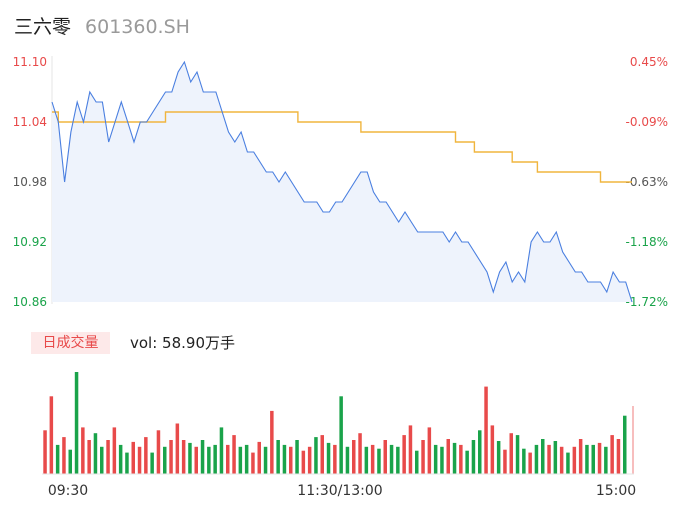 This screenshot has width=686, height=524. Describe the element at coordinates (647, 122) in the screenshot. I see `y-tick-right: -0.09%` at that location.